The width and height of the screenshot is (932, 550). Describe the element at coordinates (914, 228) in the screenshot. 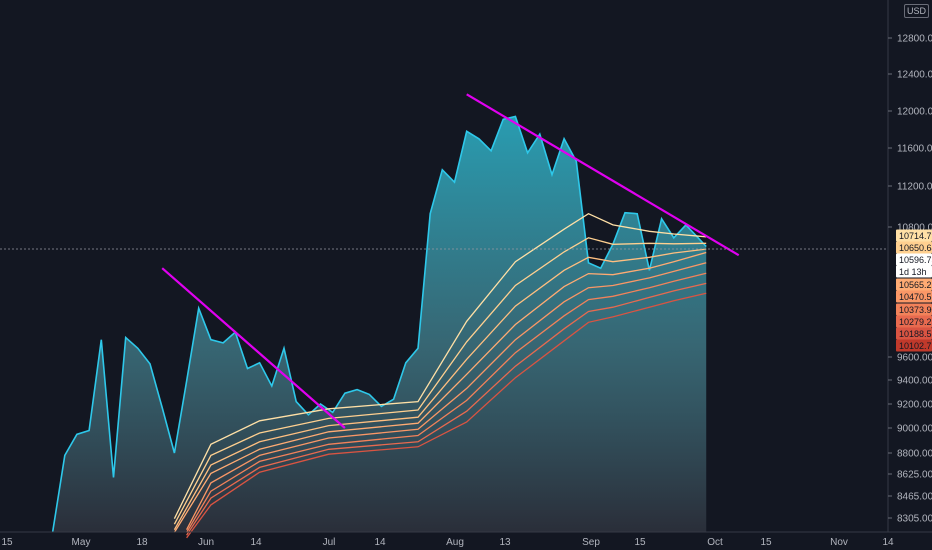

I see `y-tick-label: 10800.00` at that location.